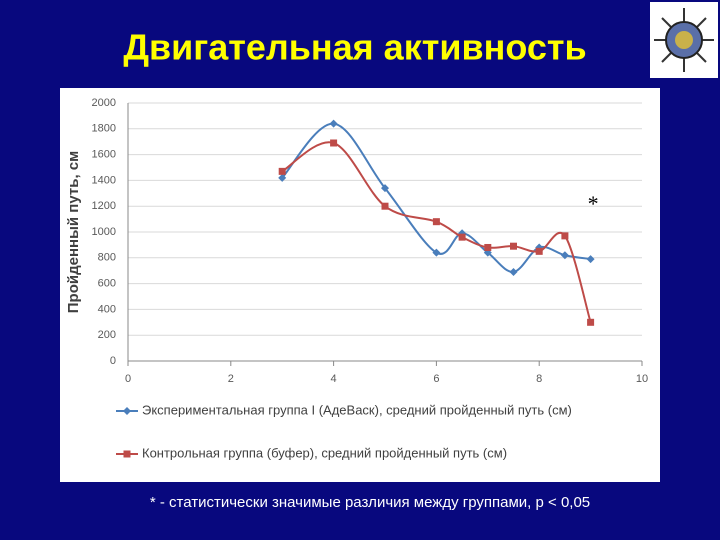 The width and height of the screenshot is (720, 540). I want to click on y-tick-label: 1400, so click(104, 180).